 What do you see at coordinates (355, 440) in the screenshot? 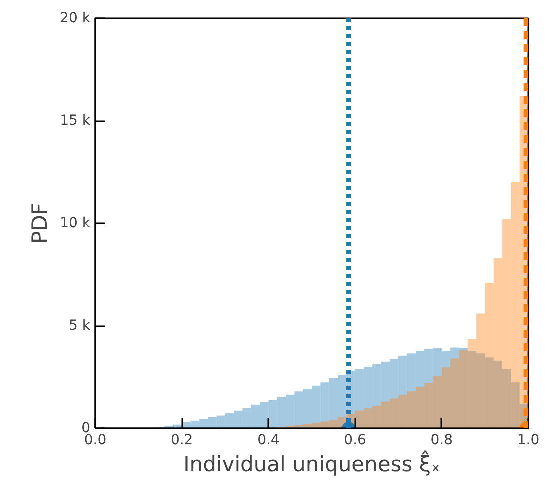
I see `x-tick-label: 0.6` at bounding box center [355, 440].